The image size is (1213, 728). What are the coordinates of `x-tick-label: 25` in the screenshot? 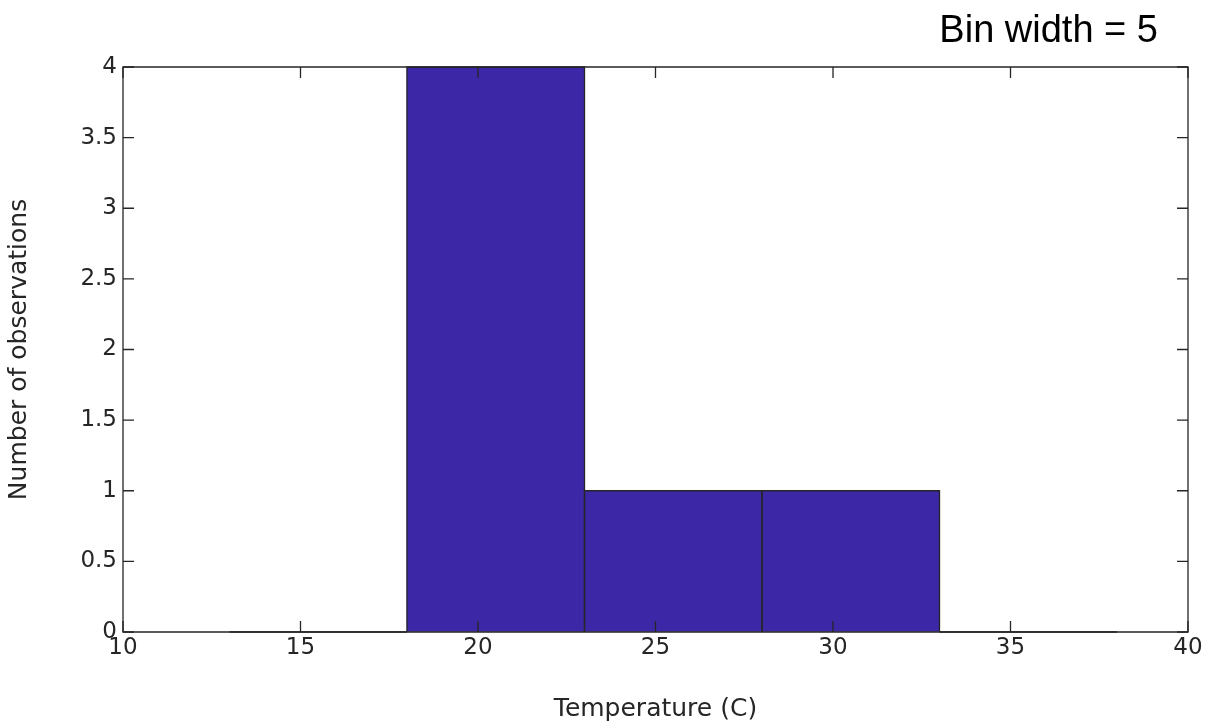 It's located at (655, 645).